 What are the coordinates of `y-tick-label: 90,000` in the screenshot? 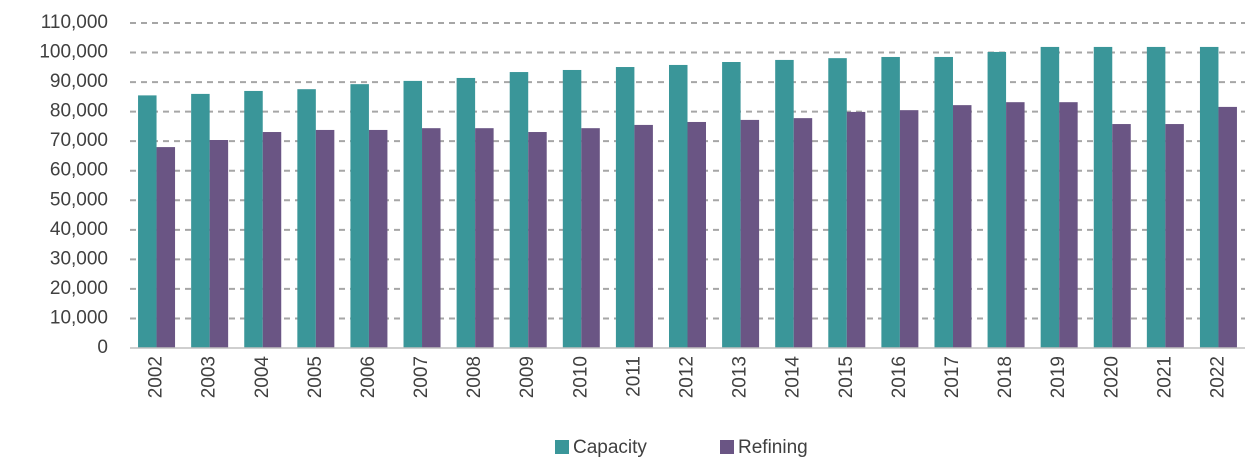 It's located at (79, 81).